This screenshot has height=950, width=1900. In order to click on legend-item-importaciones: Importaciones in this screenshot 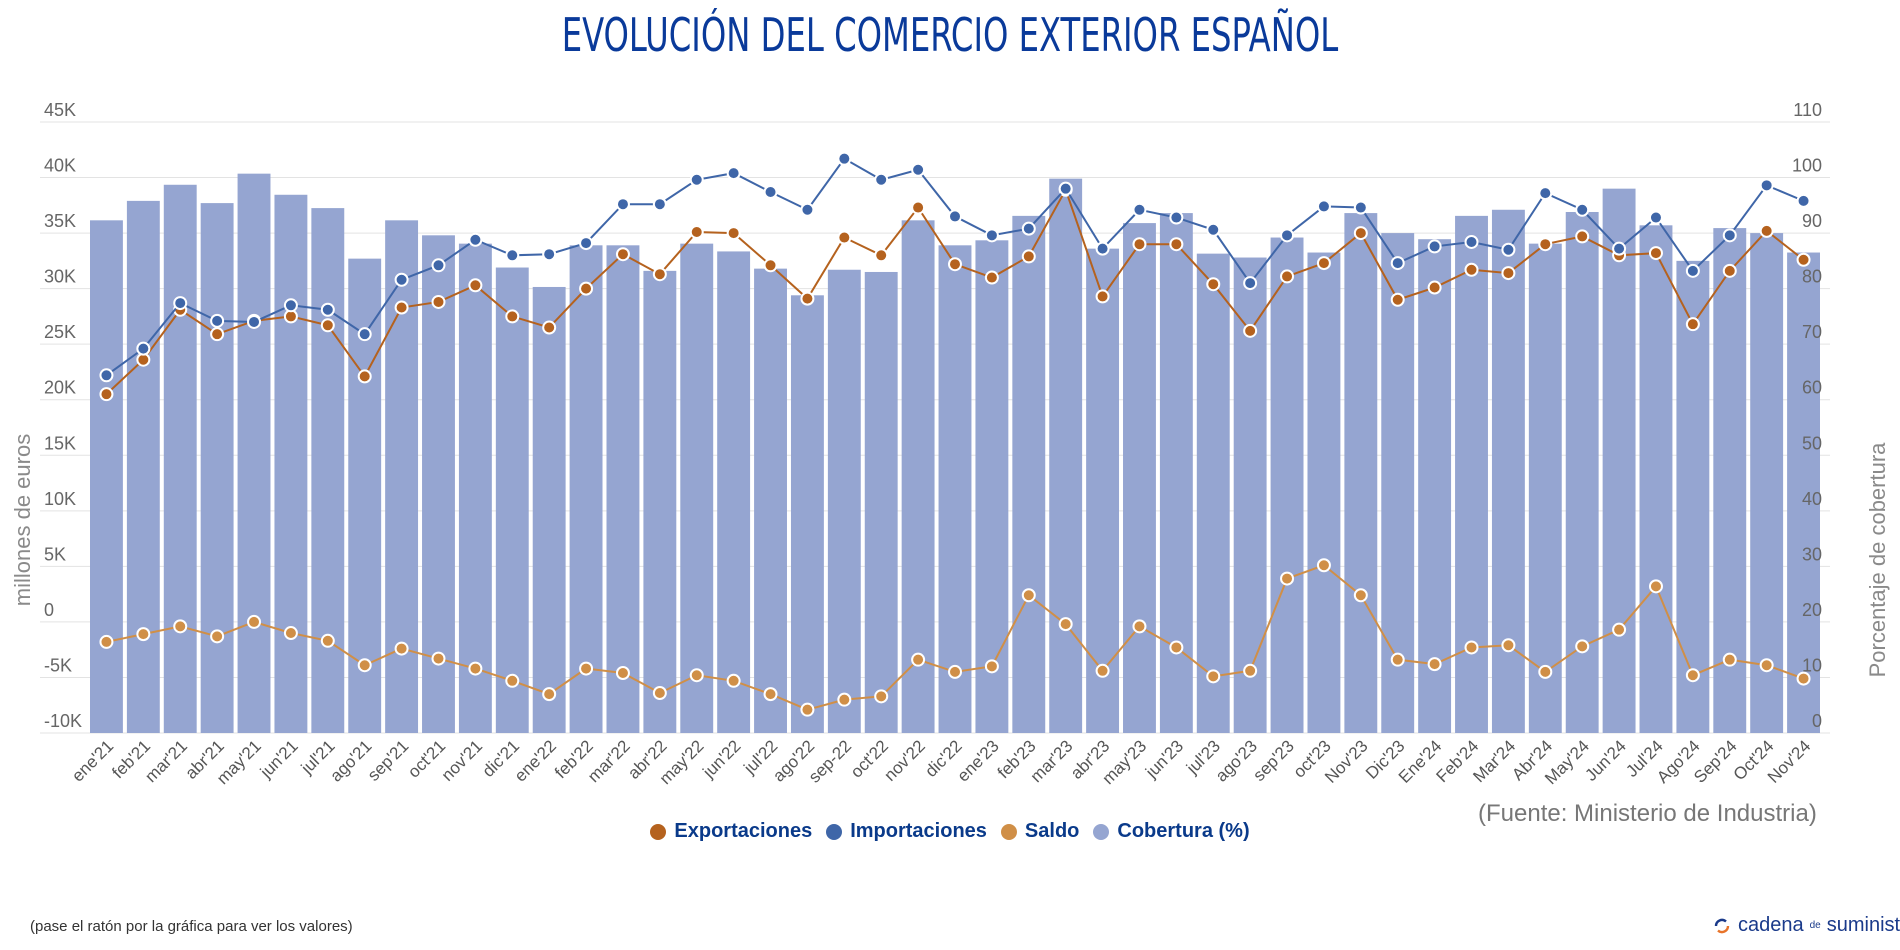, I will do `click(906, 831)`.